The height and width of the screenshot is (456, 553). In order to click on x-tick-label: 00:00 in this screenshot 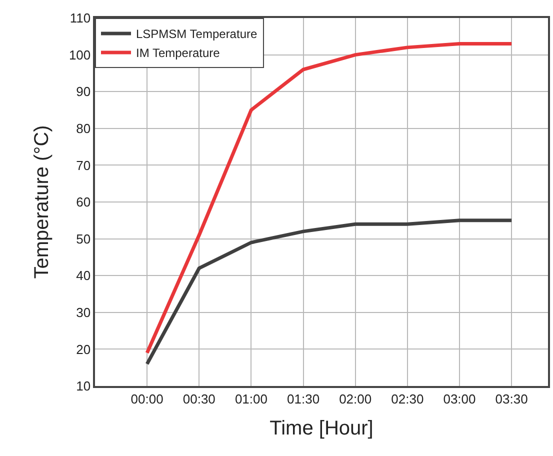, I will do `click(147, 398)`.